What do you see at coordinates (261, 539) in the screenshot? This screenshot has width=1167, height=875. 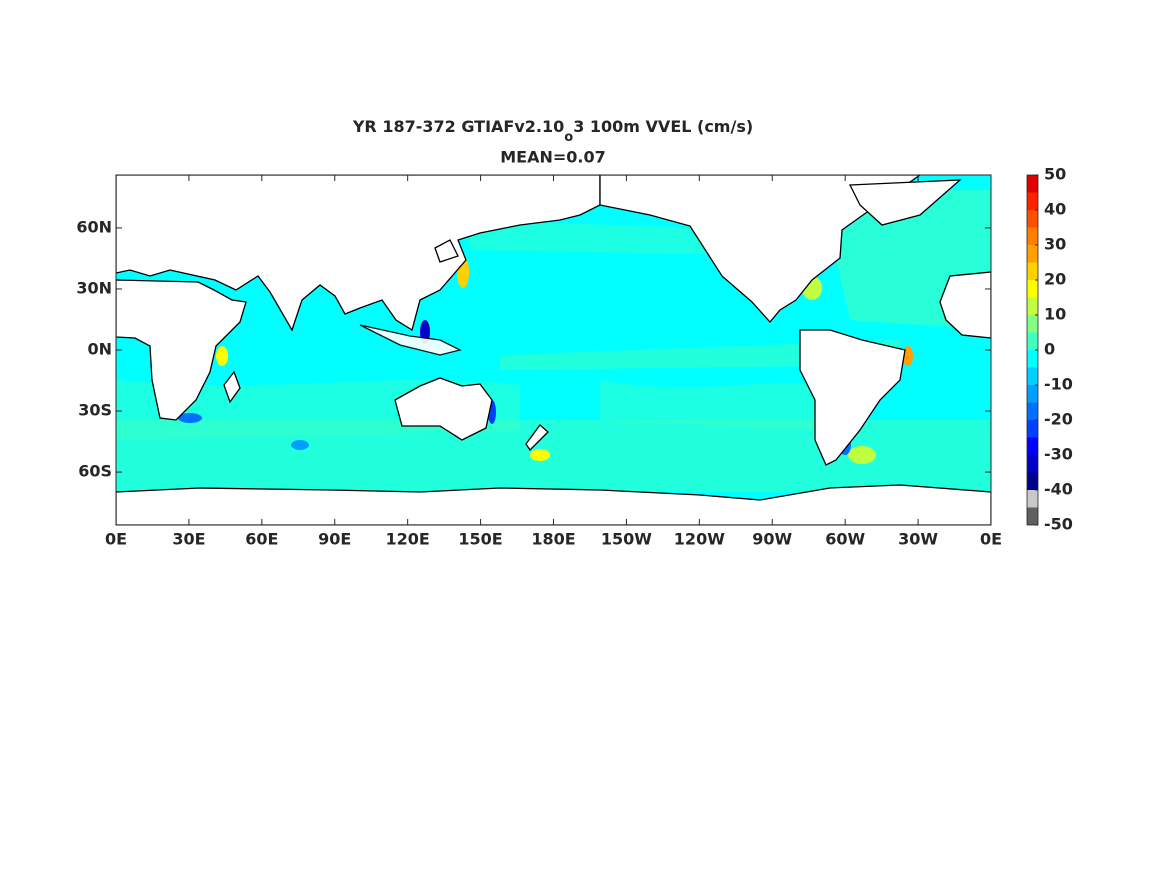 I see `x-tick-label: 60E` at bounding box center [261, 539].